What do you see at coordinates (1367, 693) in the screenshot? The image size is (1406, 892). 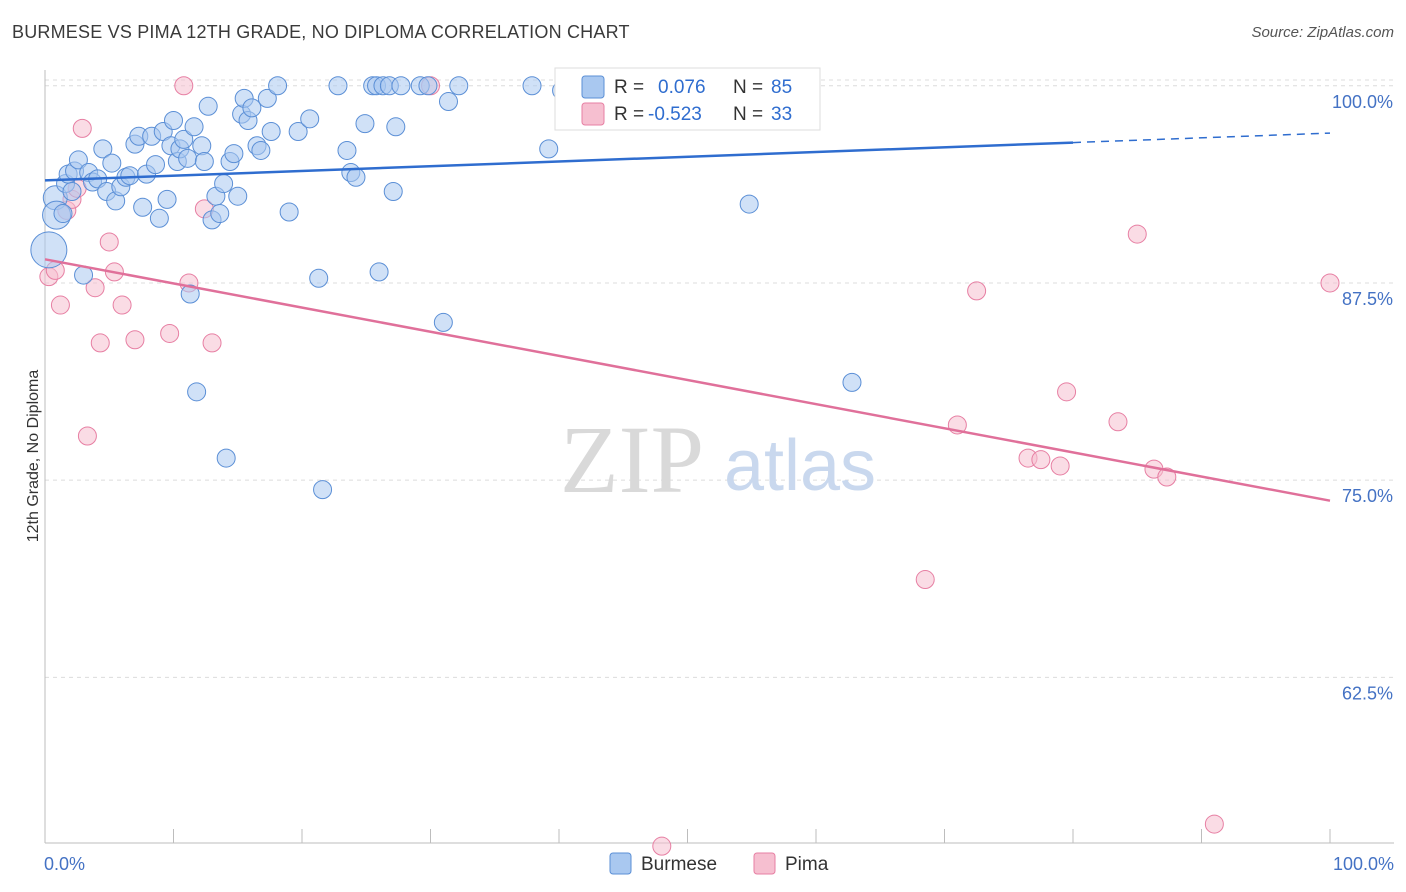 I see `y-tick-label: 62.5%` at bounding box center [1367, 693].